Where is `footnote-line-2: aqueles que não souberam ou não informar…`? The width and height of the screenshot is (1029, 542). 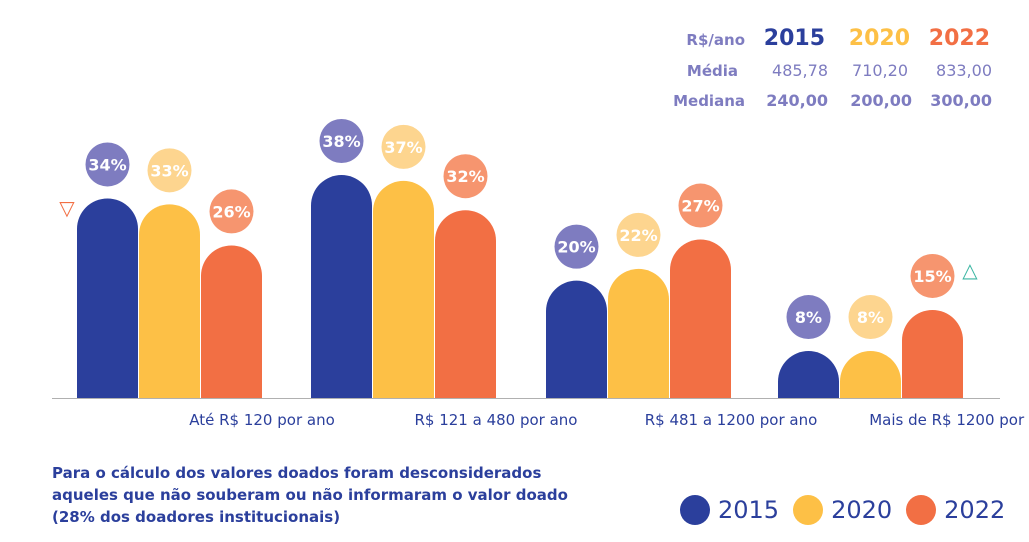
footnote-line-2: aqueles que não souberam ou não informar… is located at coordinates (310, 495).